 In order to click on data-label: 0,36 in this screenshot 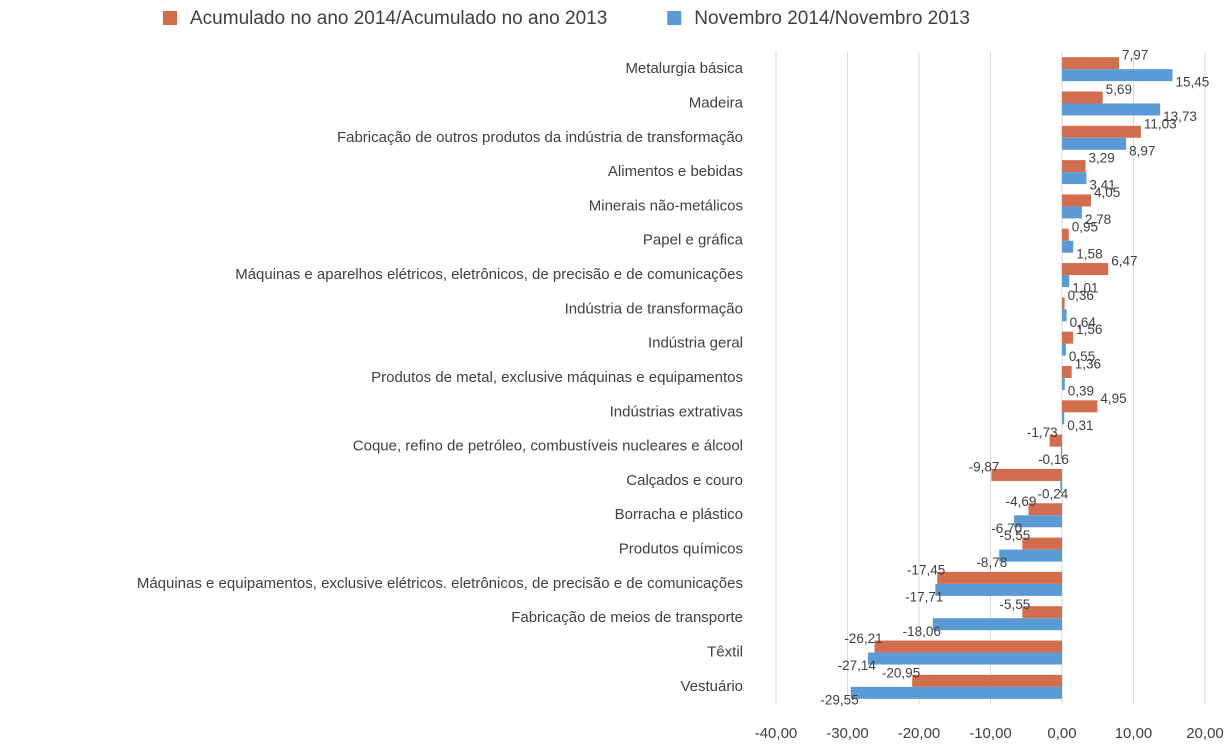, I will do `click(1081, 295)`.